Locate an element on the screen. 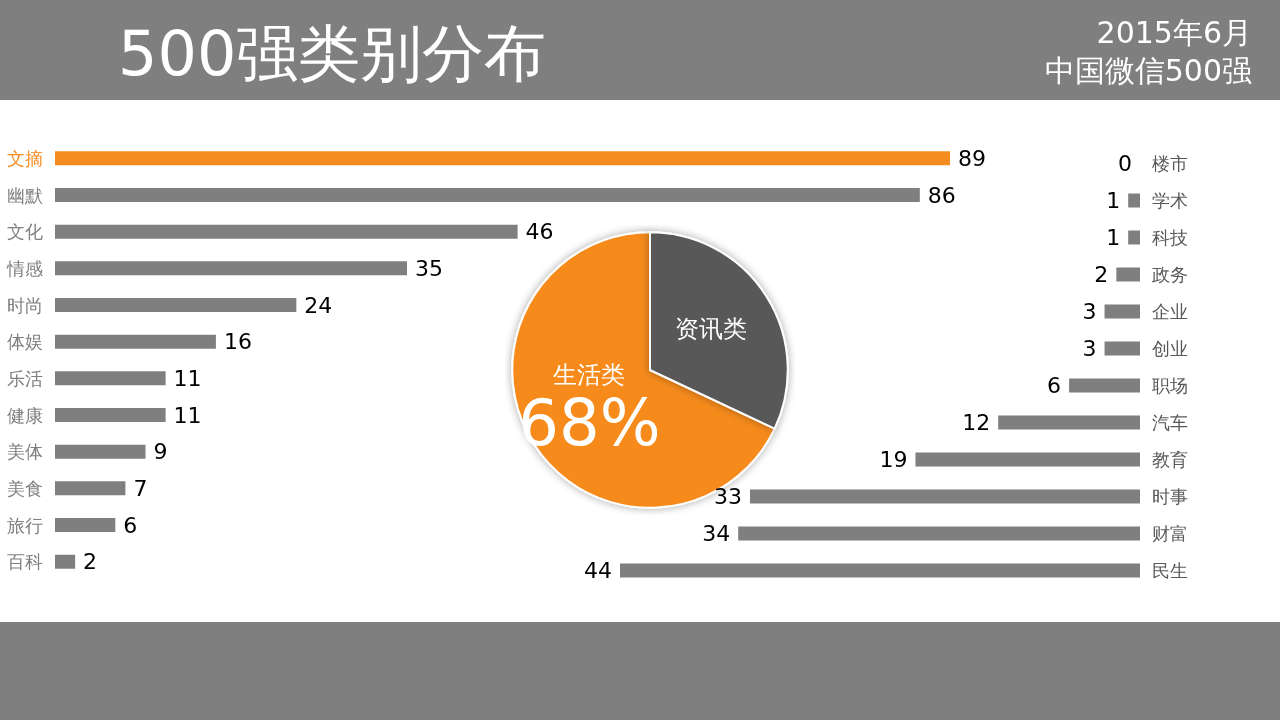 This screenshot has height=720, width=1280. data-label: 9 is located at coordinates (160, 452).